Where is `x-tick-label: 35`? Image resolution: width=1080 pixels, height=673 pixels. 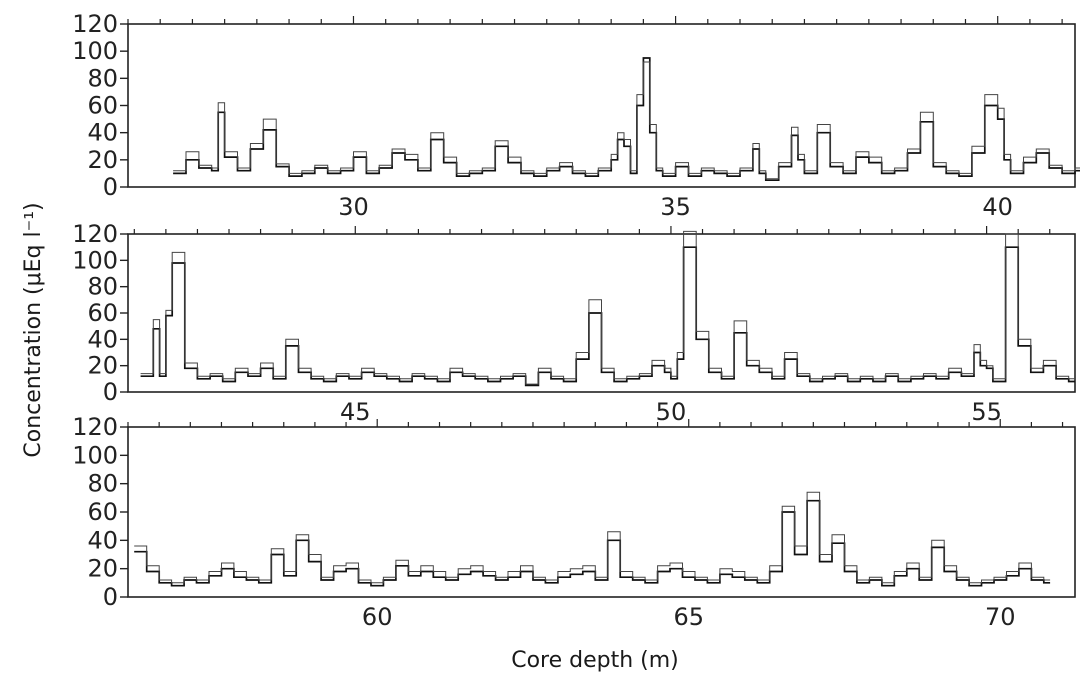
x-tick-label: 35 is located at coordinates (675, 207).